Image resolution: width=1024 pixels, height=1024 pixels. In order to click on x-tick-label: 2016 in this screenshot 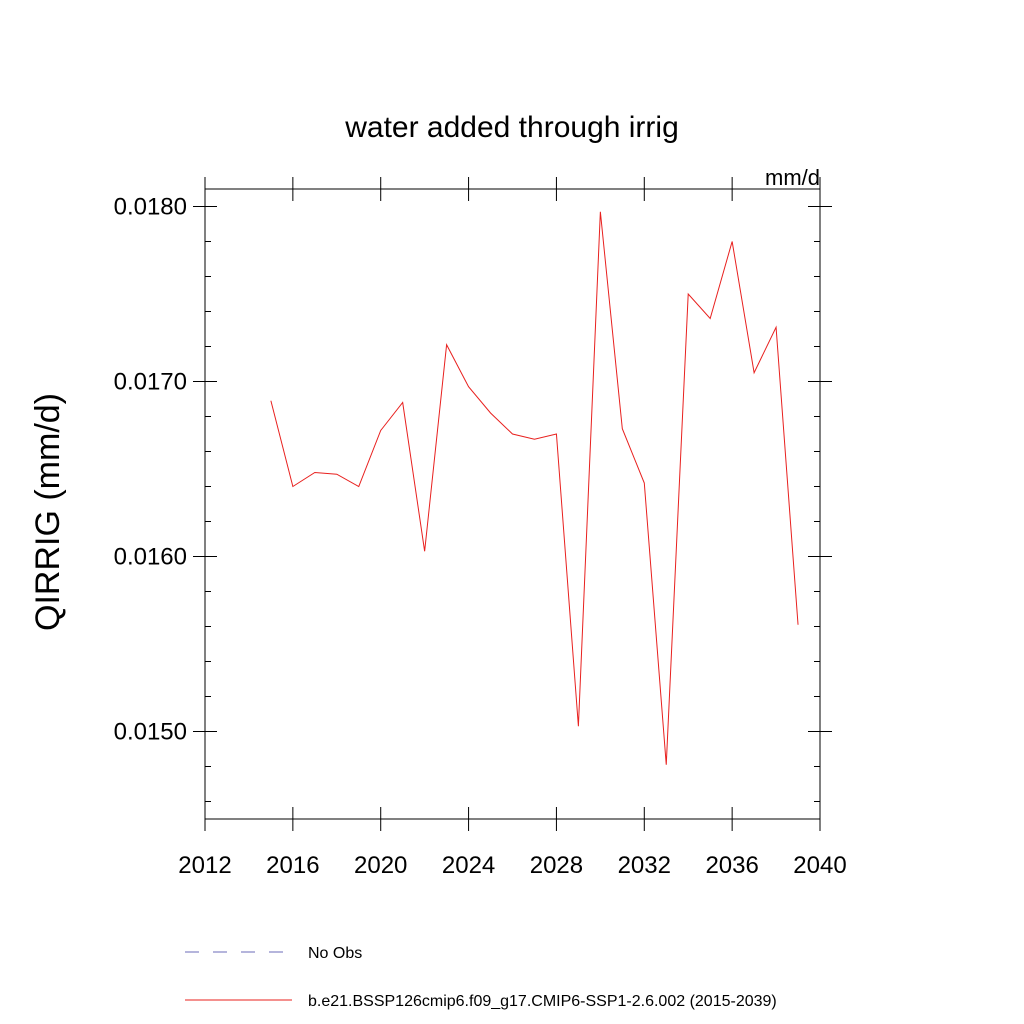, I will do `click(292, 865)`.